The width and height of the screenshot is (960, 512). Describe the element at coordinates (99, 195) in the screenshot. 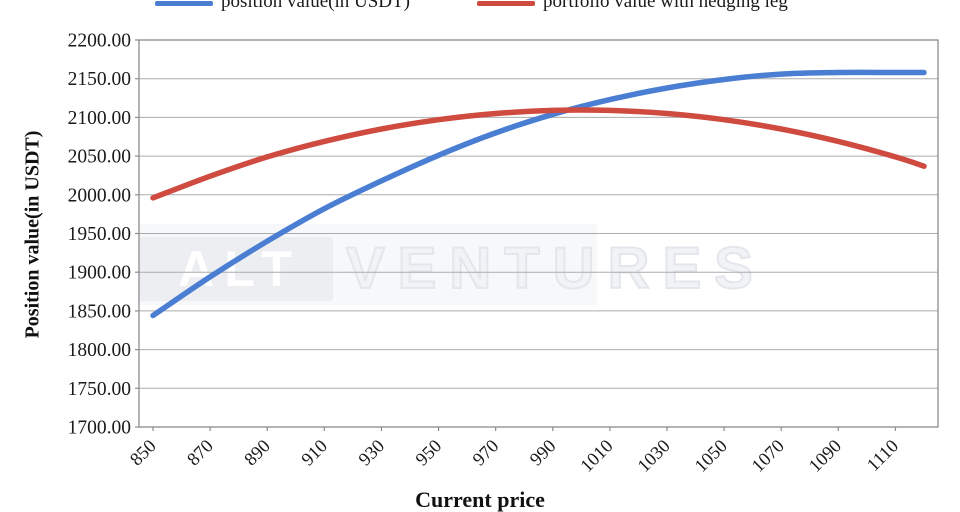

I see `y-tick-label: 2000.00` at that location.